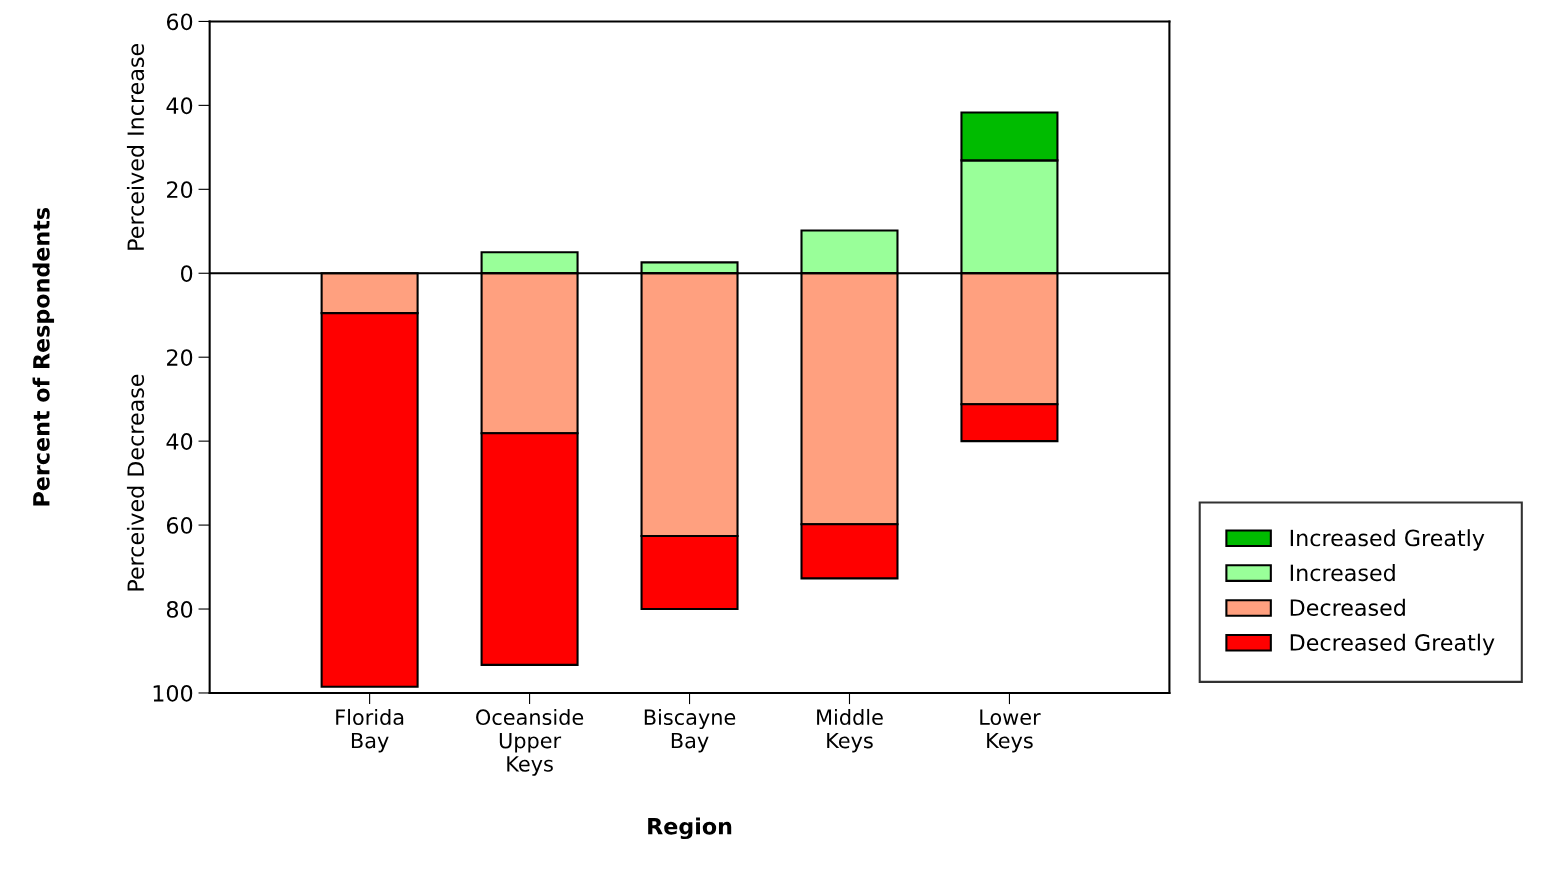 The image size is (1553, 893). What do you see at coordinates (1387, 540) in the screenshot?
I see `legend-label: Increased Greatly` at bounding box center [1387, 540].